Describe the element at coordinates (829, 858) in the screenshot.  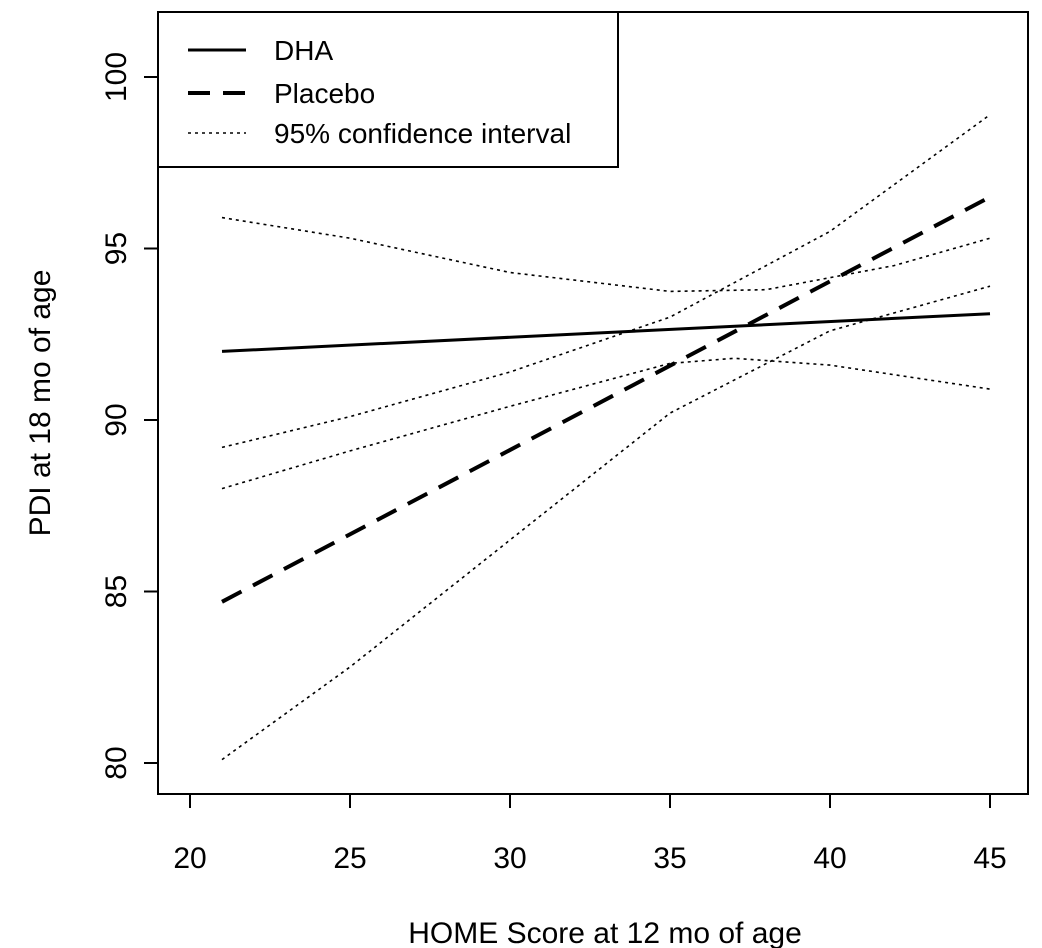
I see `x-tick-label: 40` at that location.